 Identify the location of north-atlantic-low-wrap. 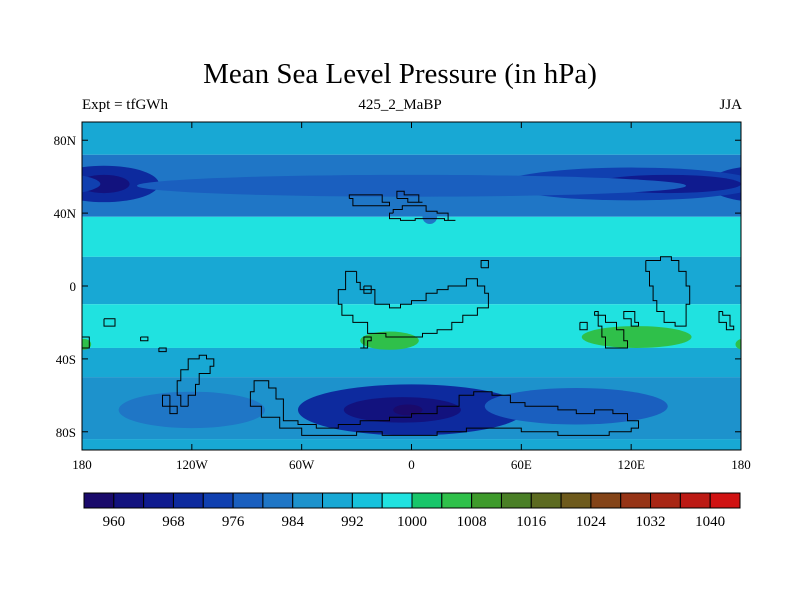
(91, 184).